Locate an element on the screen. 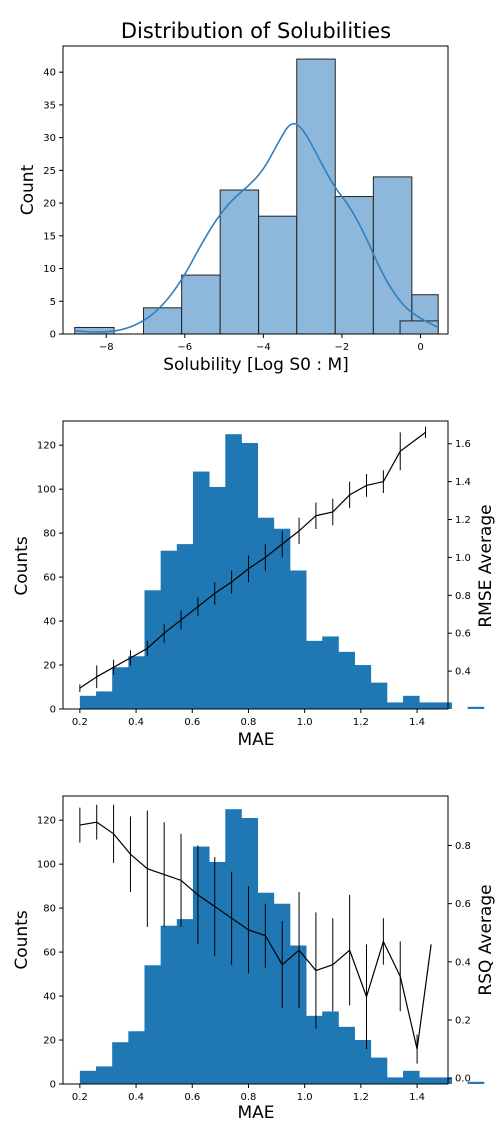  x-axis-ticks: −8 −6 −4 −2 0 is located at coordinates (261, 343).